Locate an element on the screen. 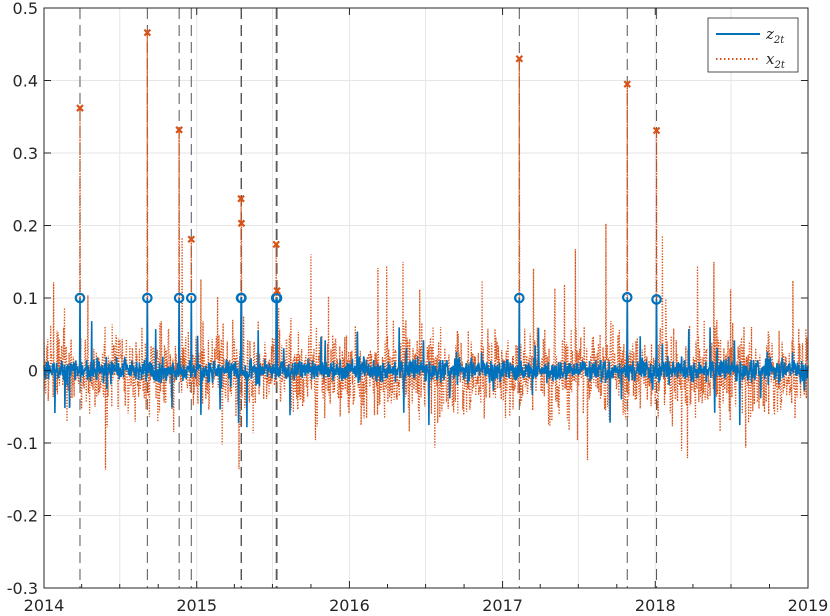 Image resolution: width=830 pixels, height=616 pixels. y-tick-label: -0.3 is located at coordinates (22, 588).